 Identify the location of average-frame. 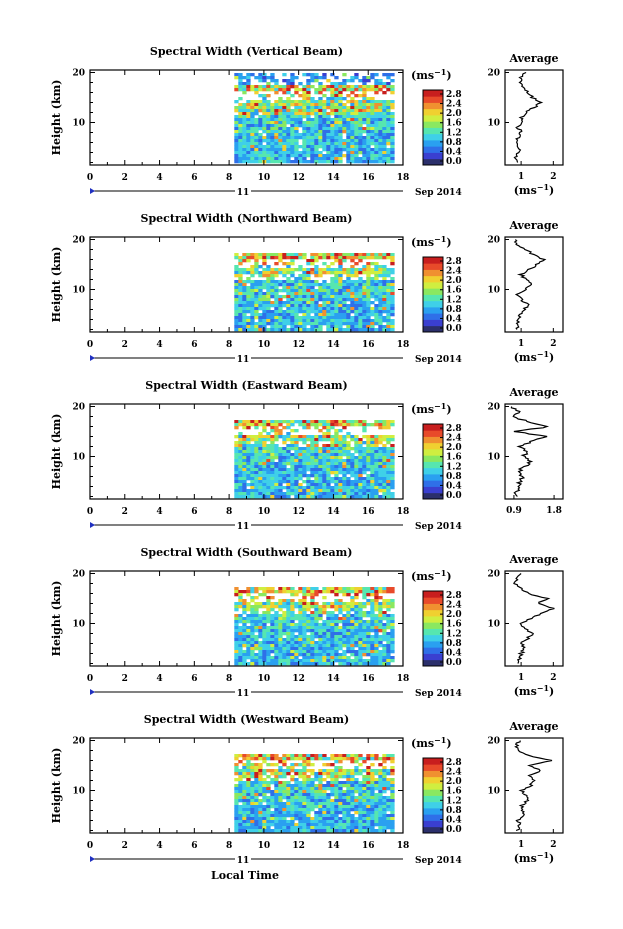
(534, 451).